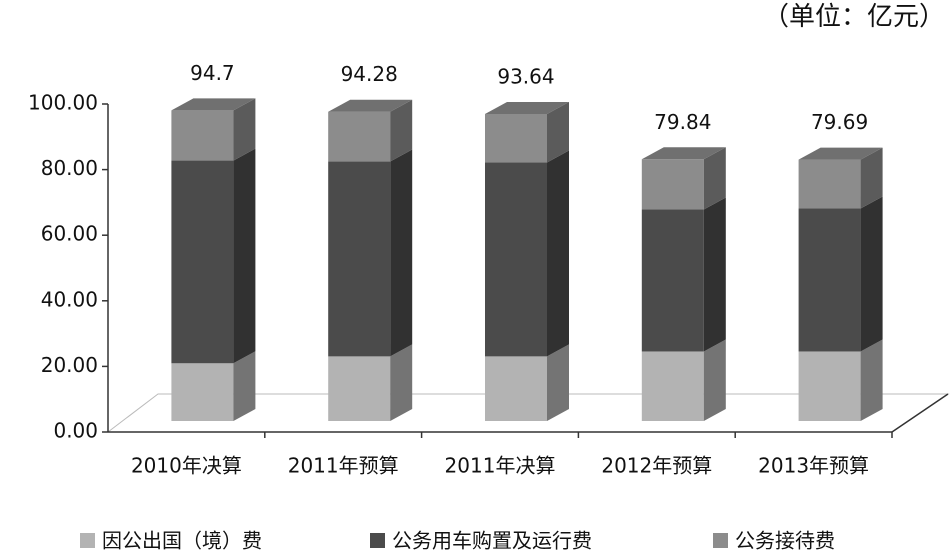 The image size is (951, 555). Describe the element at coordinates (656, 466) in the screenshot. I see `x-tick-label: 2012年预算` at that location.